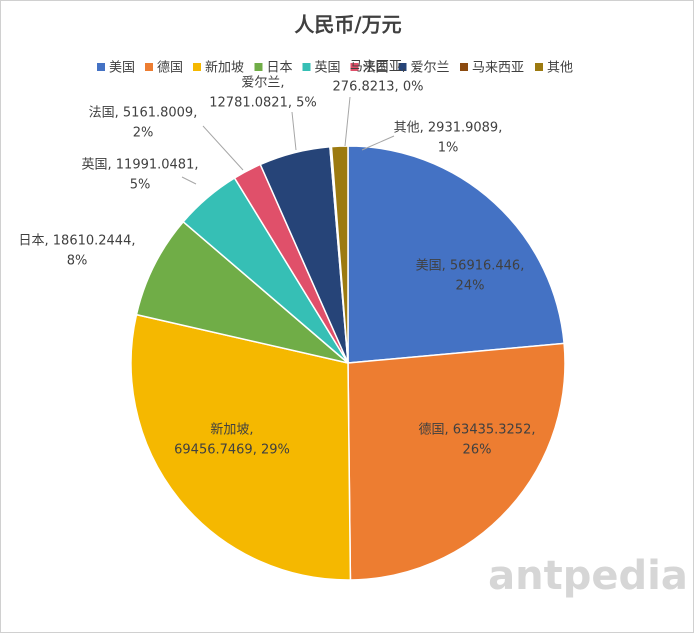 Image resolution: width=694 pixels, height=633 pixels. I want to click on legend-label: 英国, so click(328, 68).